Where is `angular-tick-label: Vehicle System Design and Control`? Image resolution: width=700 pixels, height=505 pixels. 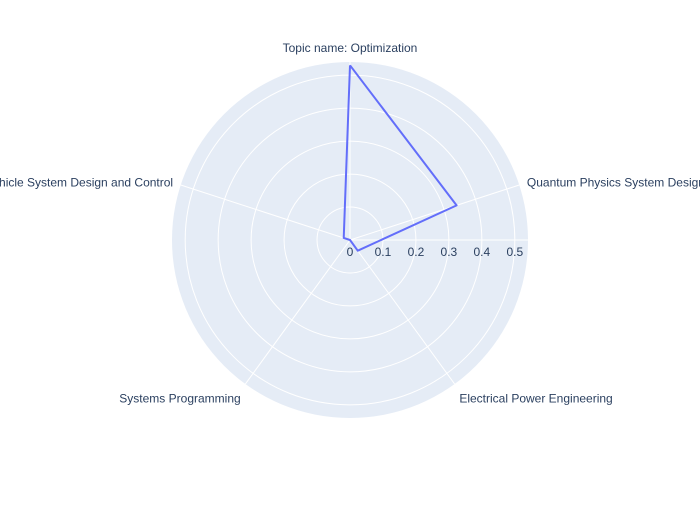
angular-tick-label: Vehicle System Design and Control is located at coordinates (86, 183).